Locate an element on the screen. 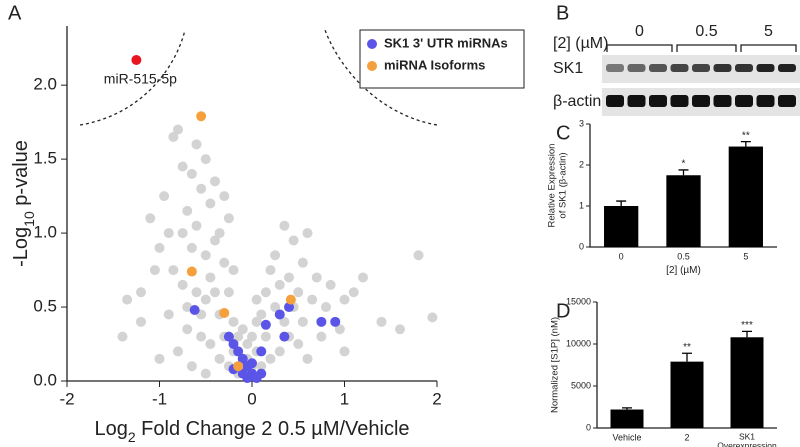 This screenshot has height=447, width=800. axis-label: [2] (µM) is located at coordinates (683, 270).